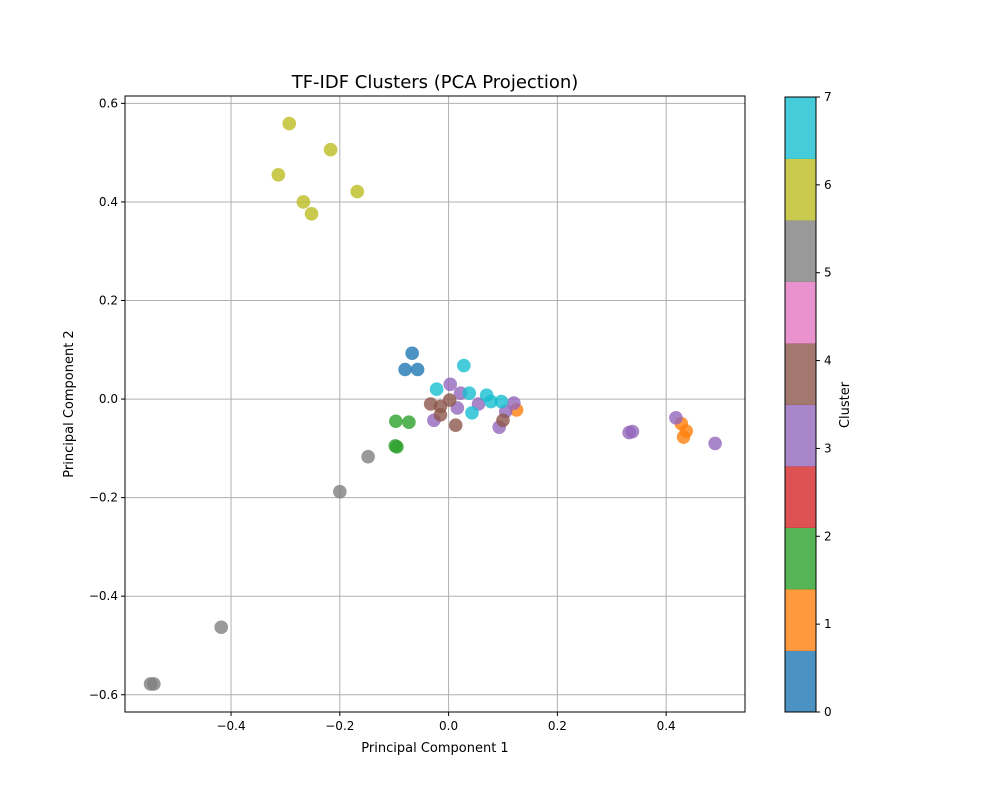 This screenshot has width=1000, height=800. Describe the element at coordinates (828, 361) in the screenshot. I see `colorbar-tick-label: 4` at that location.